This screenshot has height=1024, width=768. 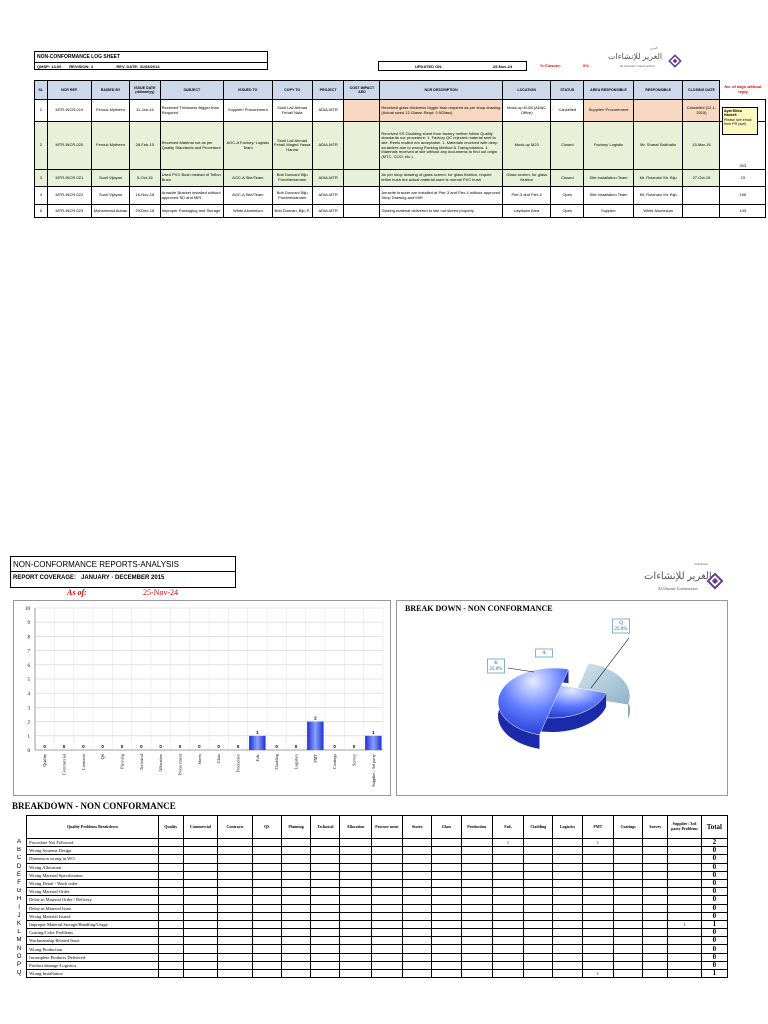 I want to click on row-letter: L, so click(x=19, y=932).